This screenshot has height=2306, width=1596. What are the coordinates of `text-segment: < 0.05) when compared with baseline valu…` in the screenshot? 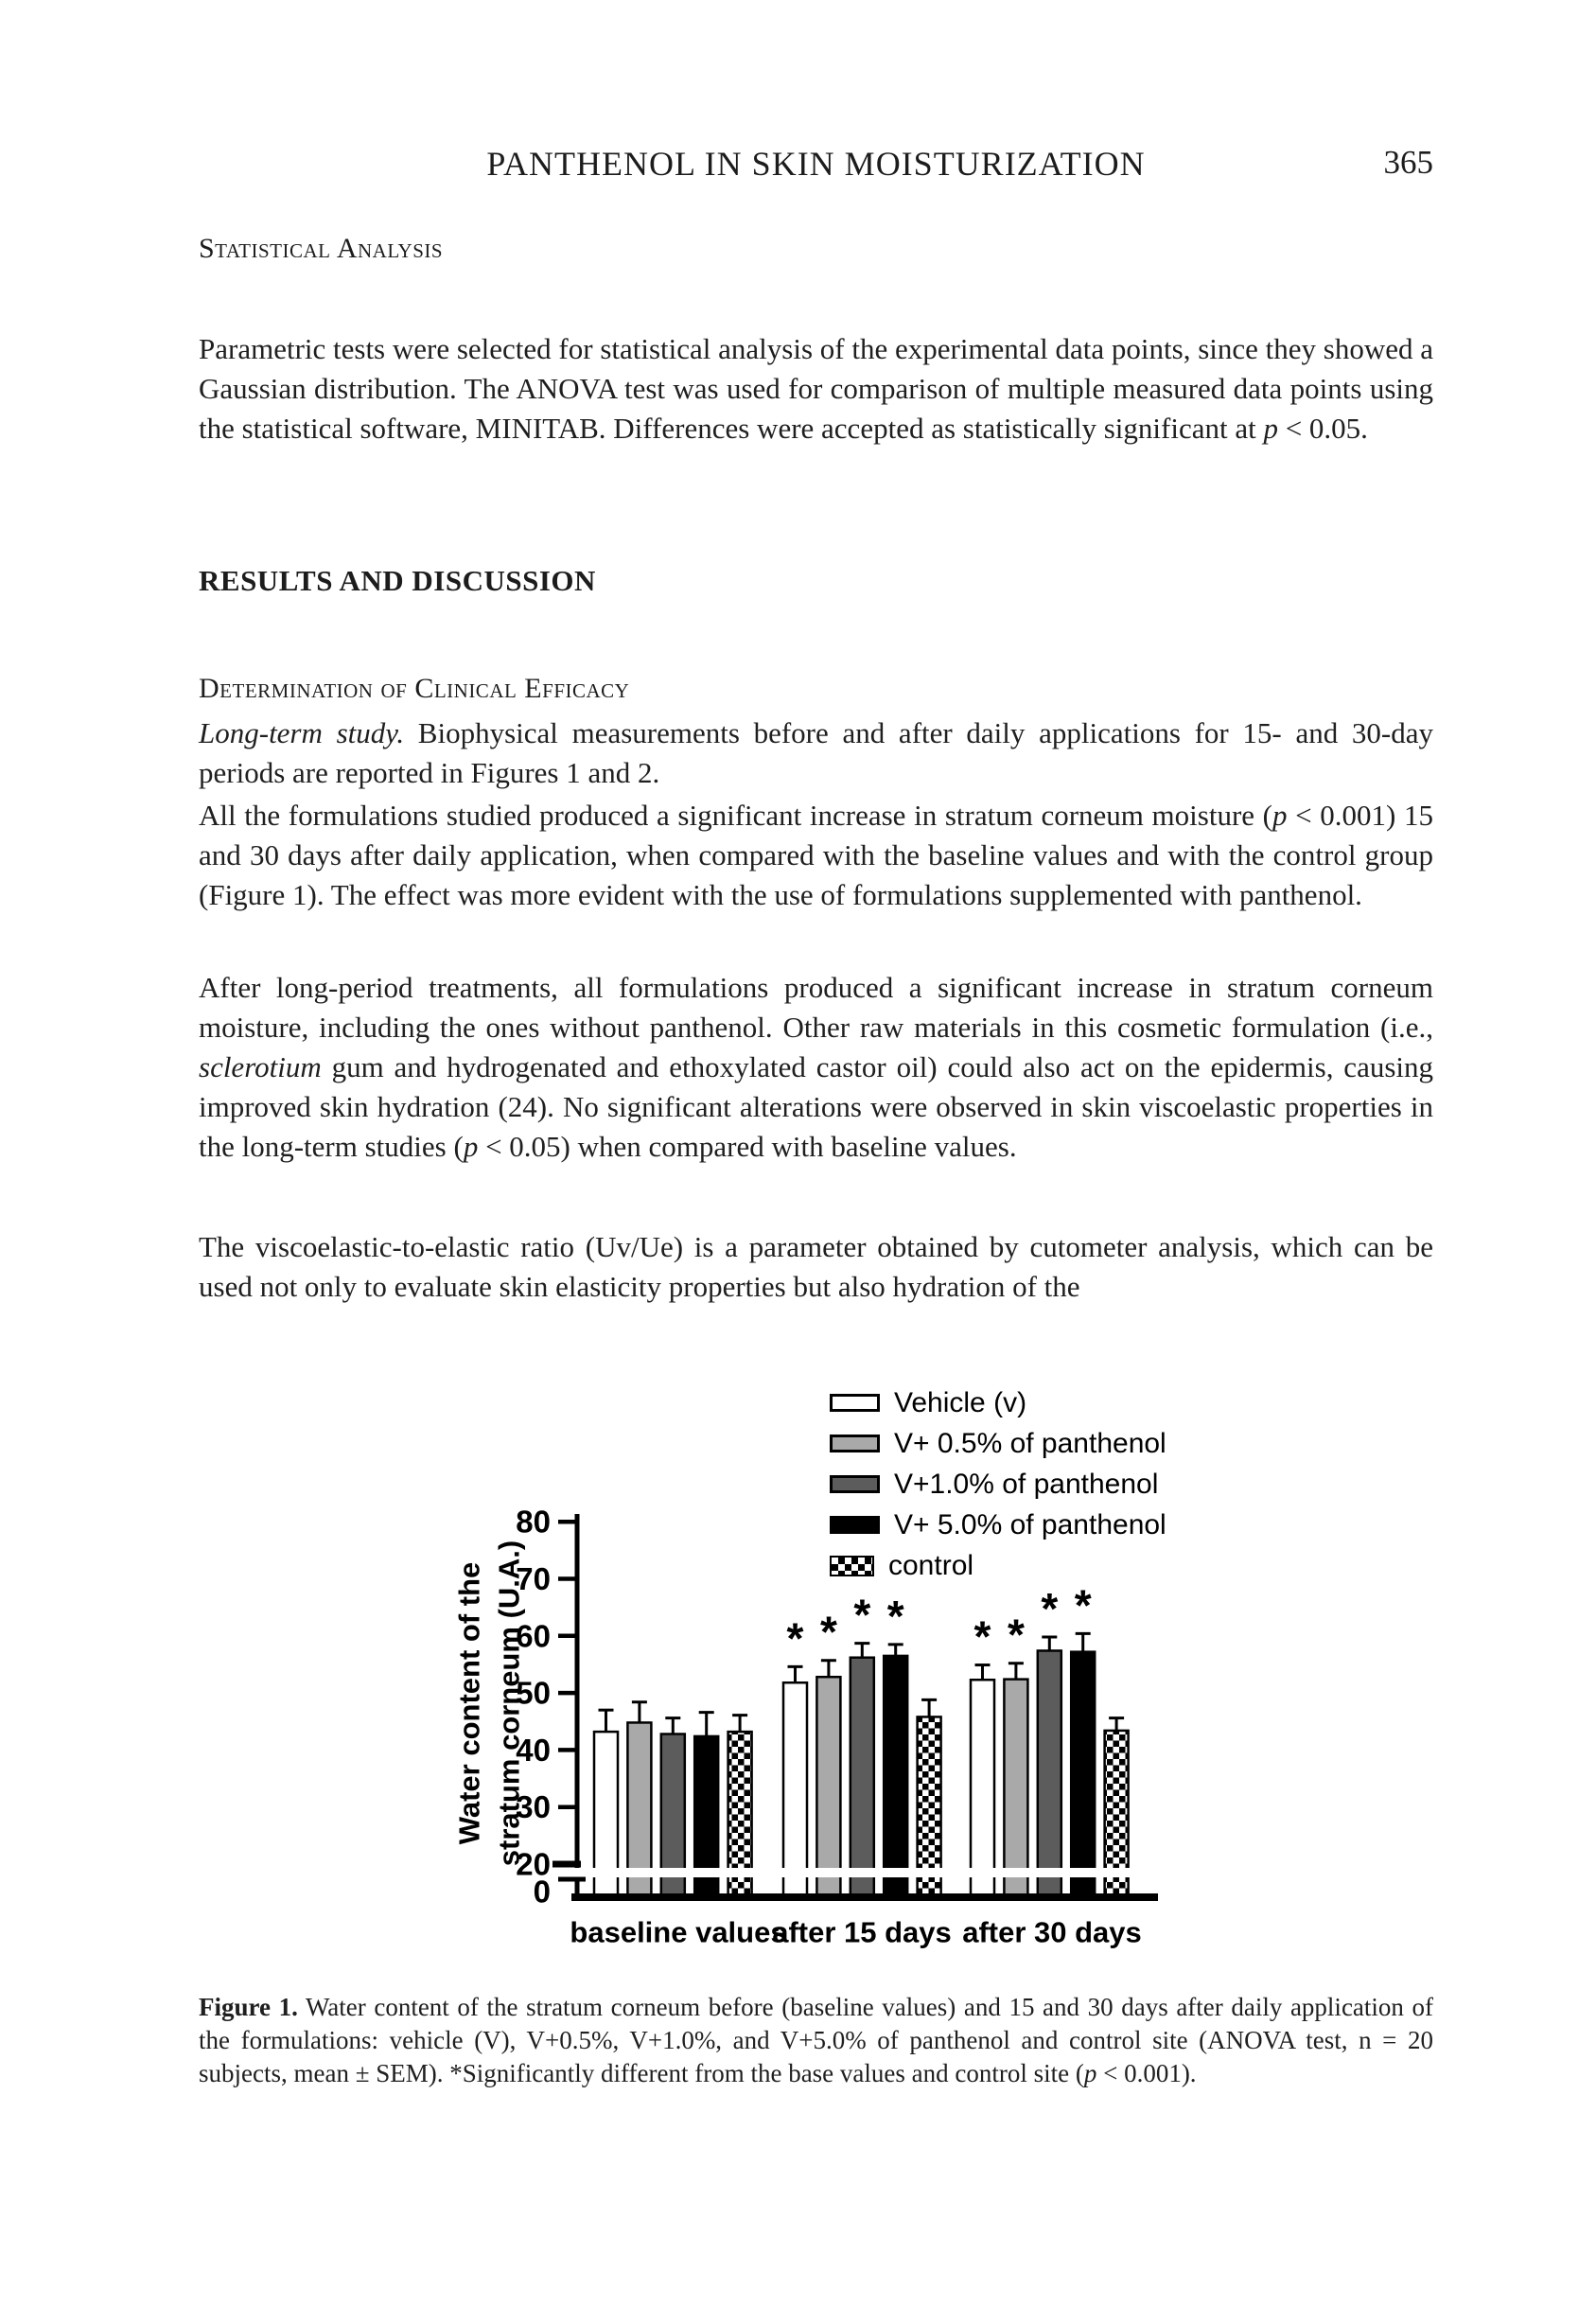 It's located at (747, 1146).